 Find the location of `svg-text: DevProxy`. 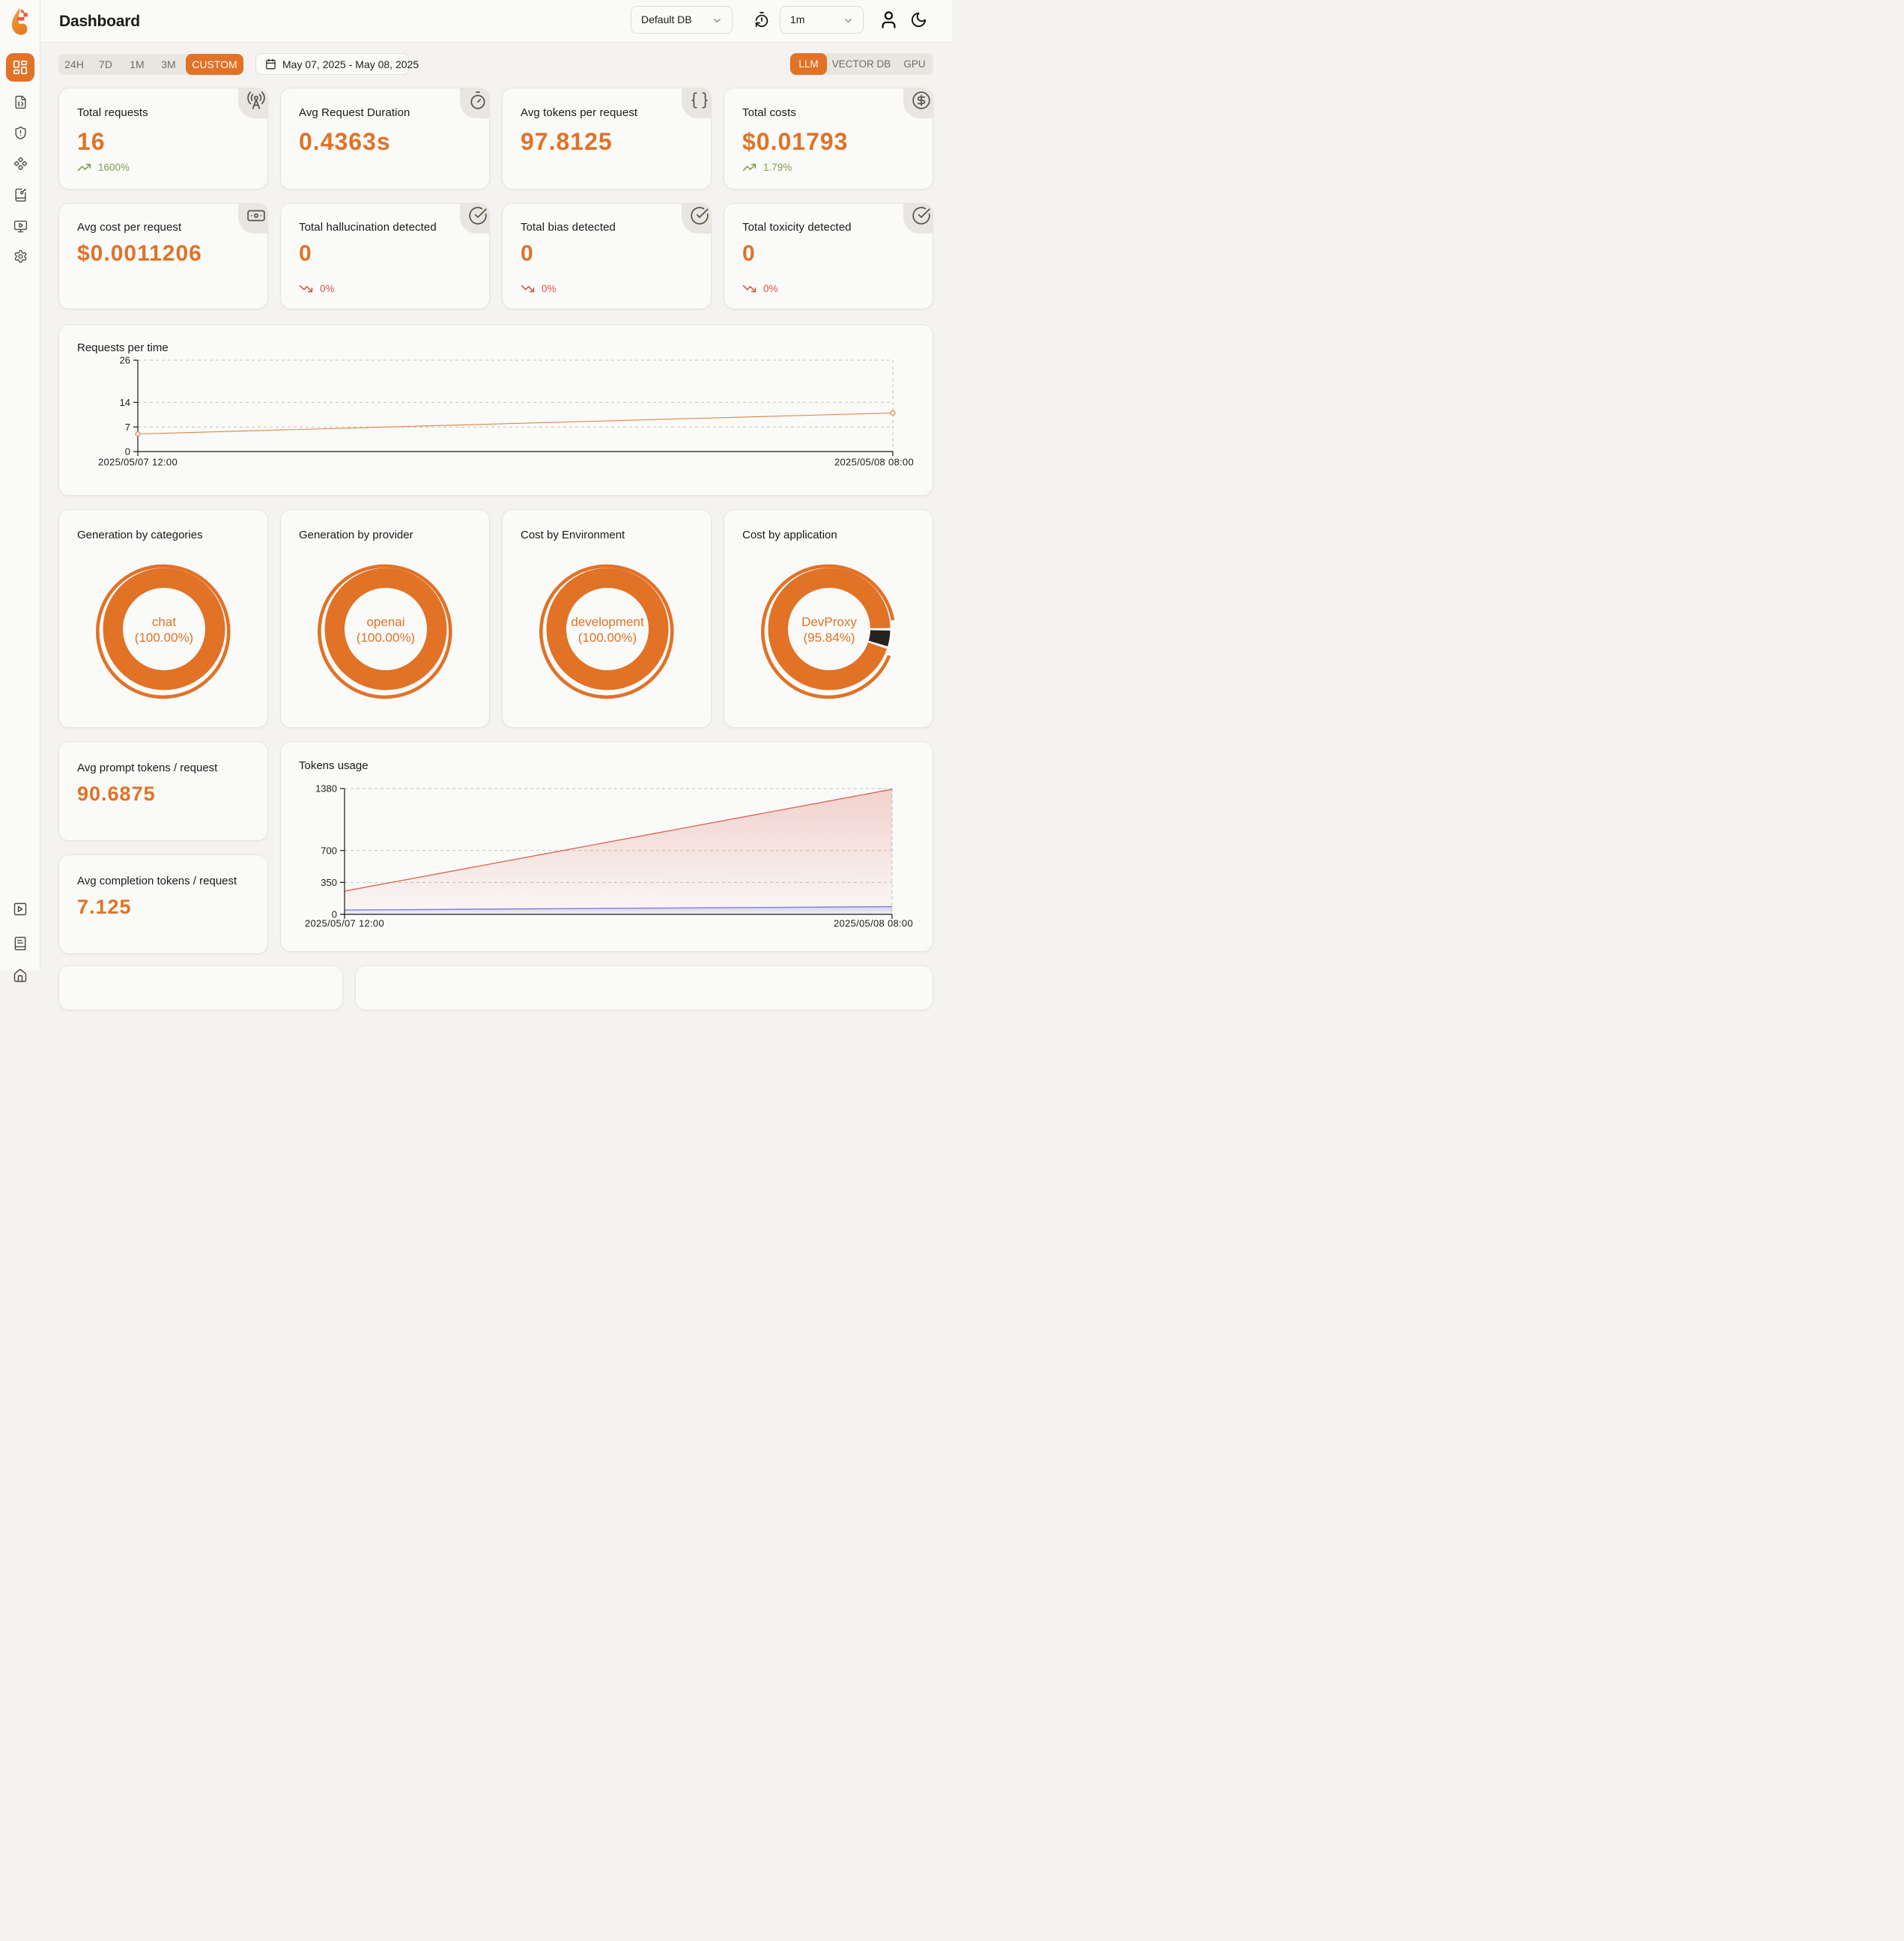

svg-text: DevProxy is located at coordinates (829, 622).